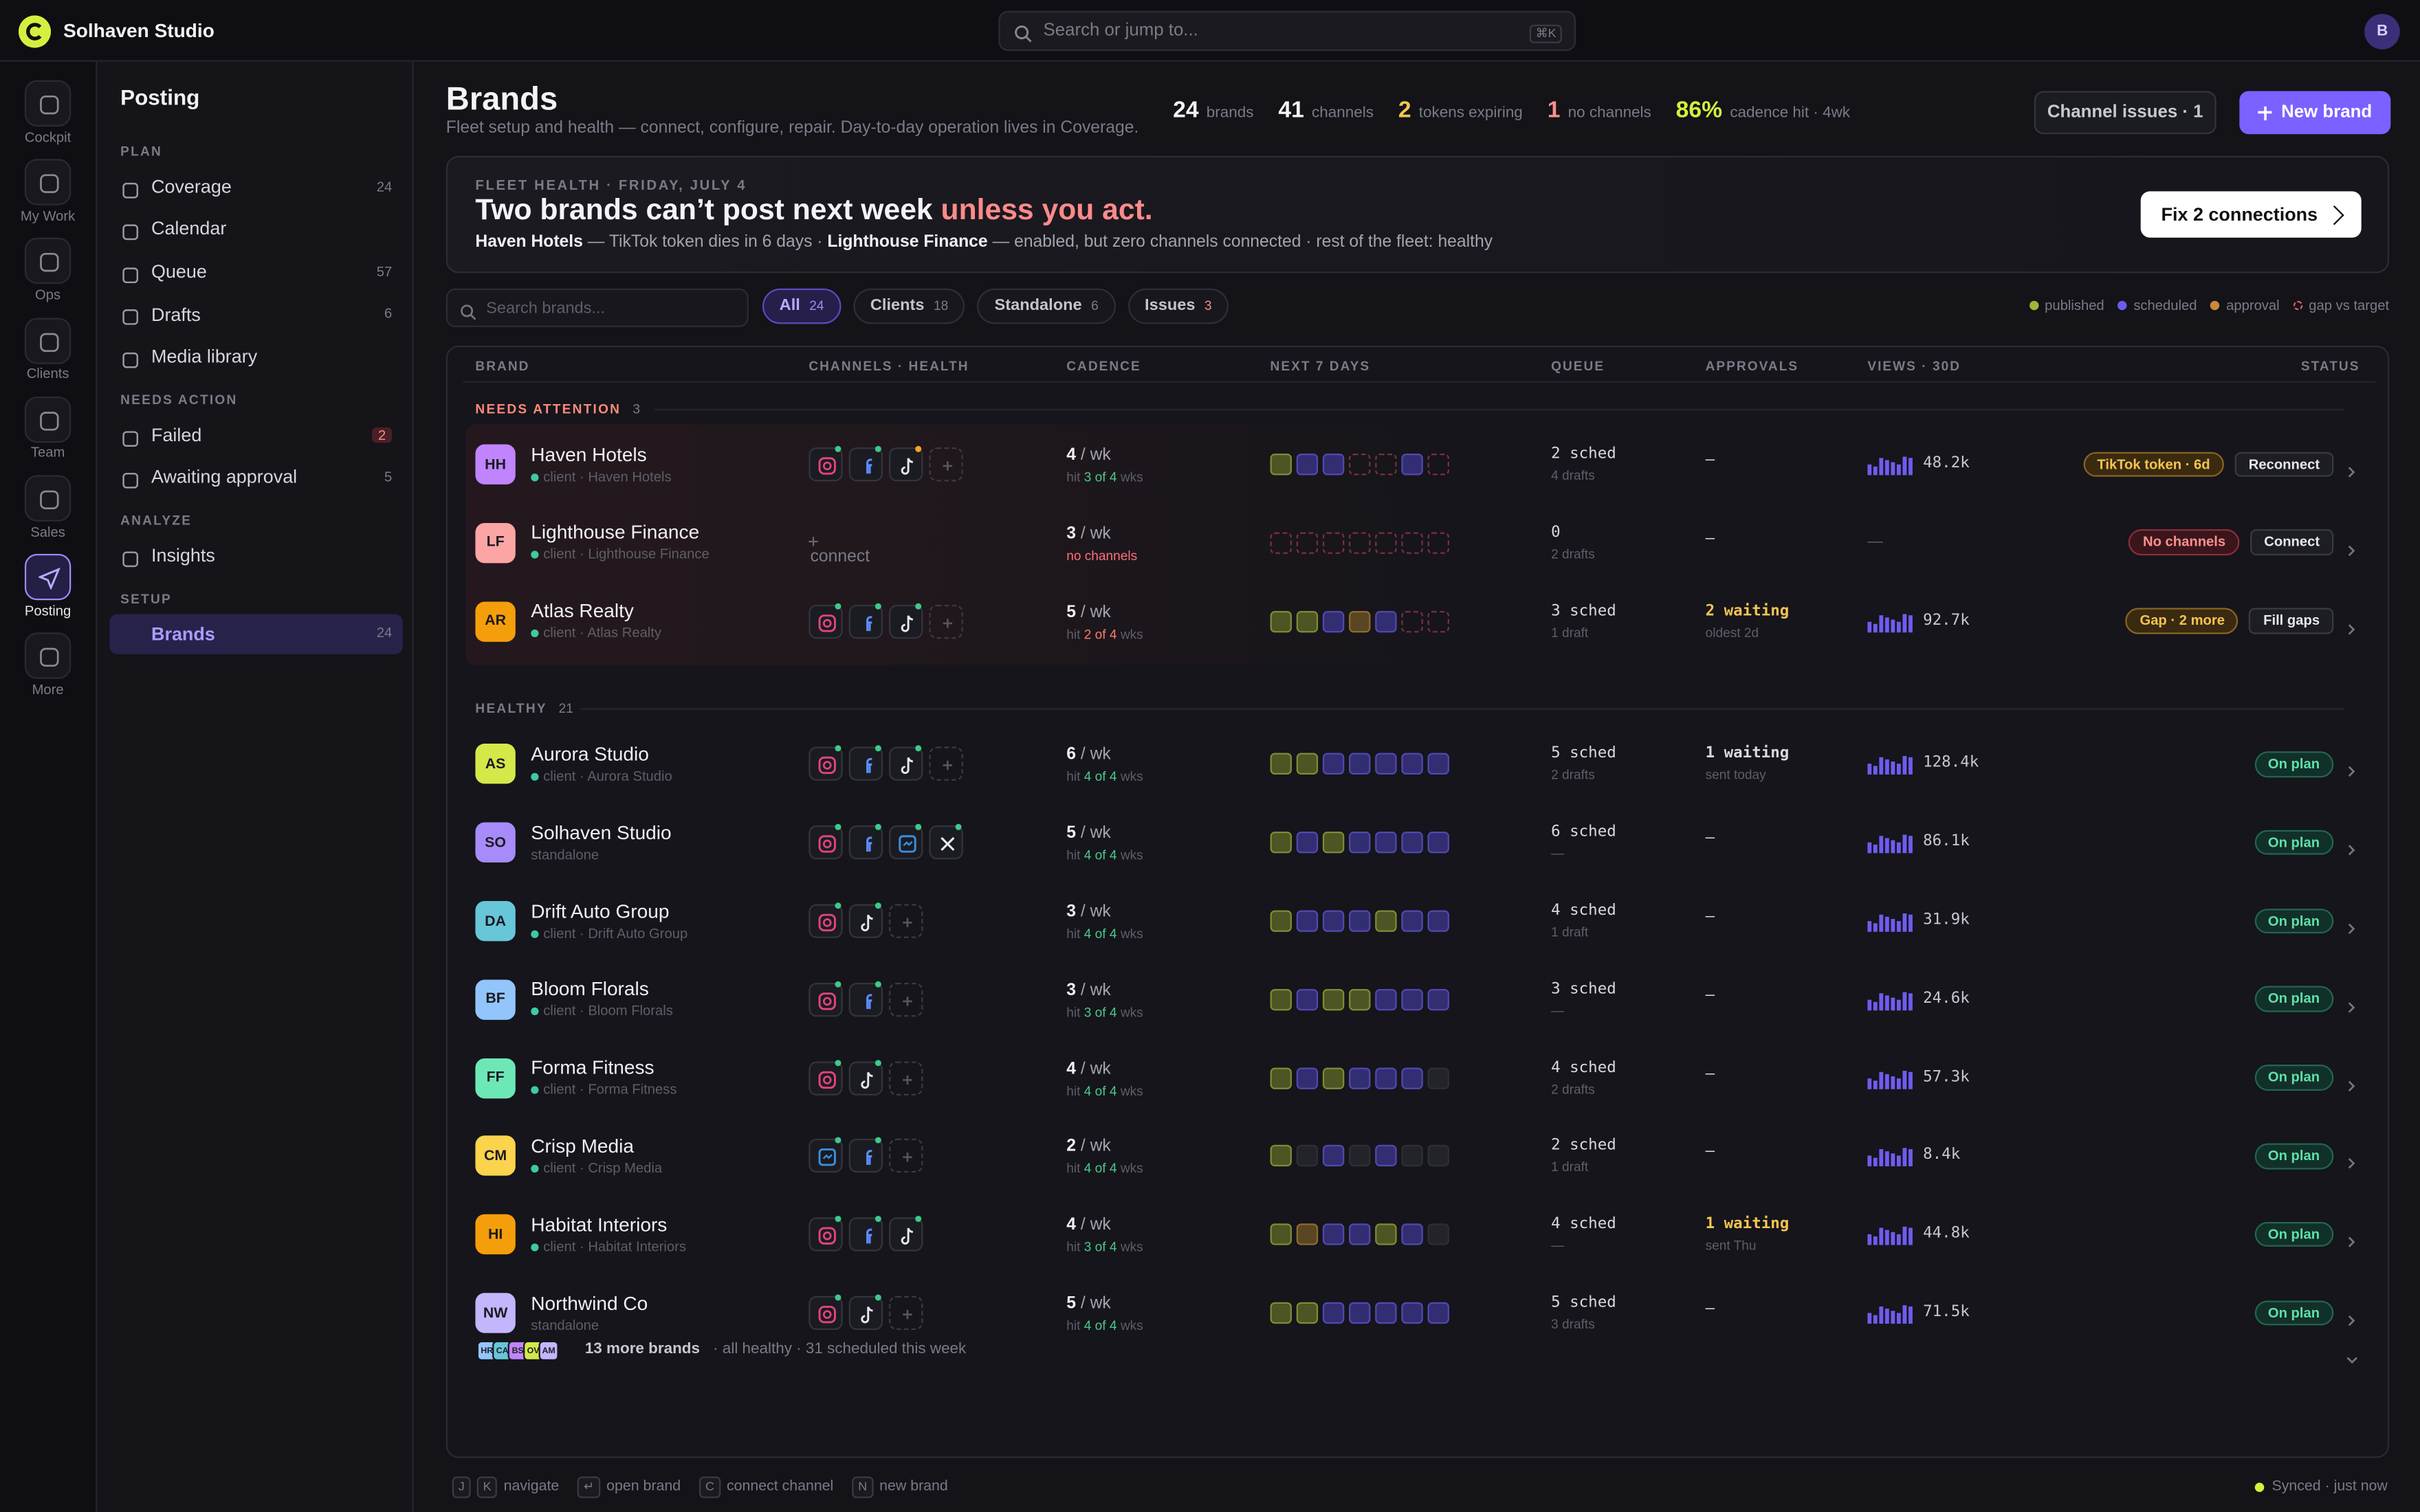  I want to click on cell-text: Northwind Co, so click(589, 1303).